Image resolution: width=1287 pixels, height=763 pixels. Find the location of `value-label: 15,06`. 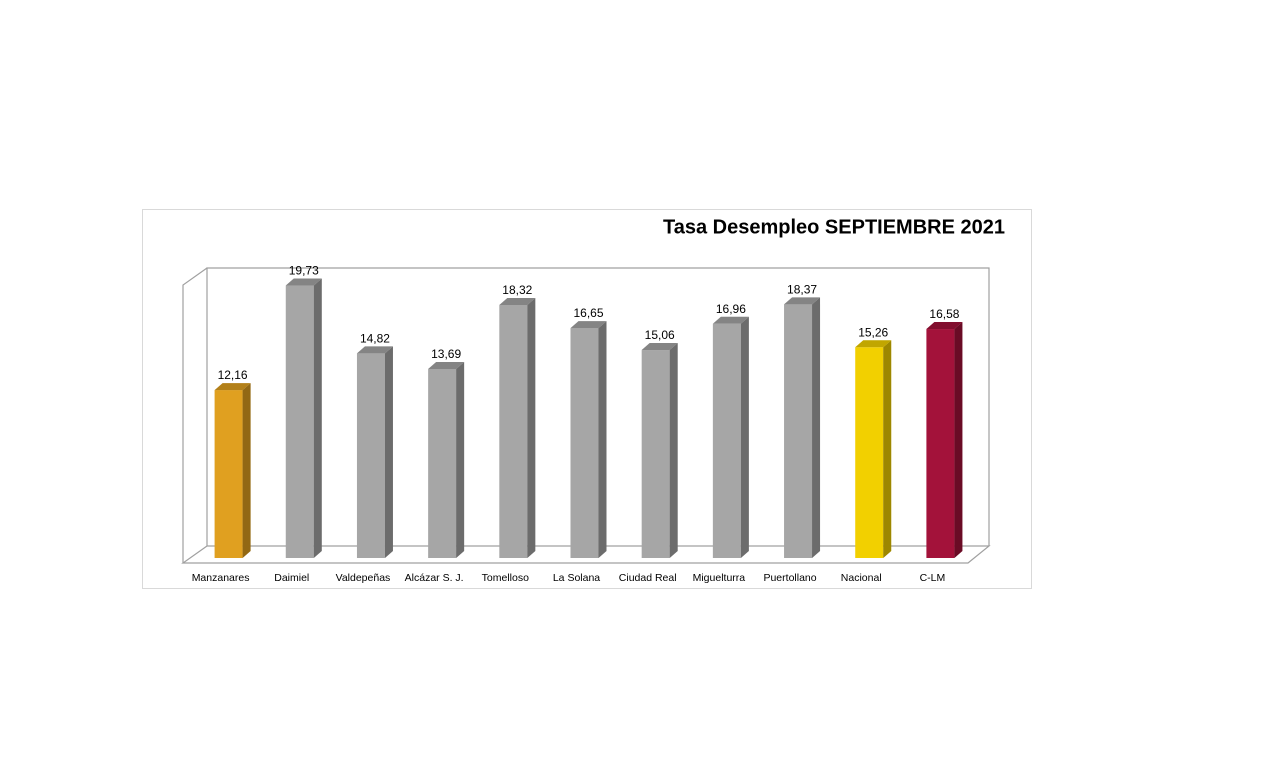

value-label: 15,06 is located at coordinates (660, 335).